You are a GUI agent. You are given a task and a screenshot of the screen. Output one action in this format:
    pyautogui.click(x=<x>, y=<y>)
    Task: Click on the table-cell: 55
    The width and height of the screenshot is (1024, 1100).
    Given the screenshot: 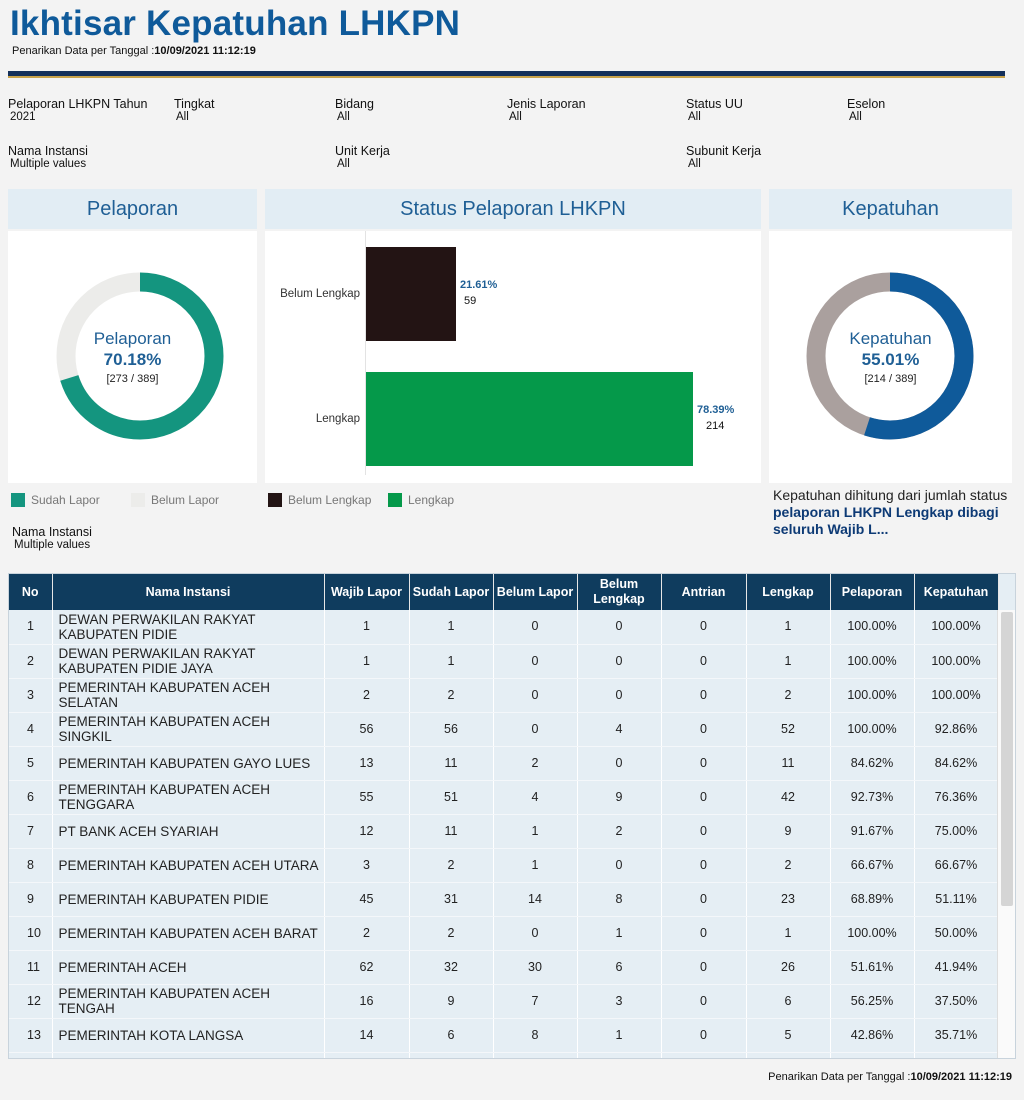 What is the action you would take?
    pyautogui.click(x=367, y=797)
    